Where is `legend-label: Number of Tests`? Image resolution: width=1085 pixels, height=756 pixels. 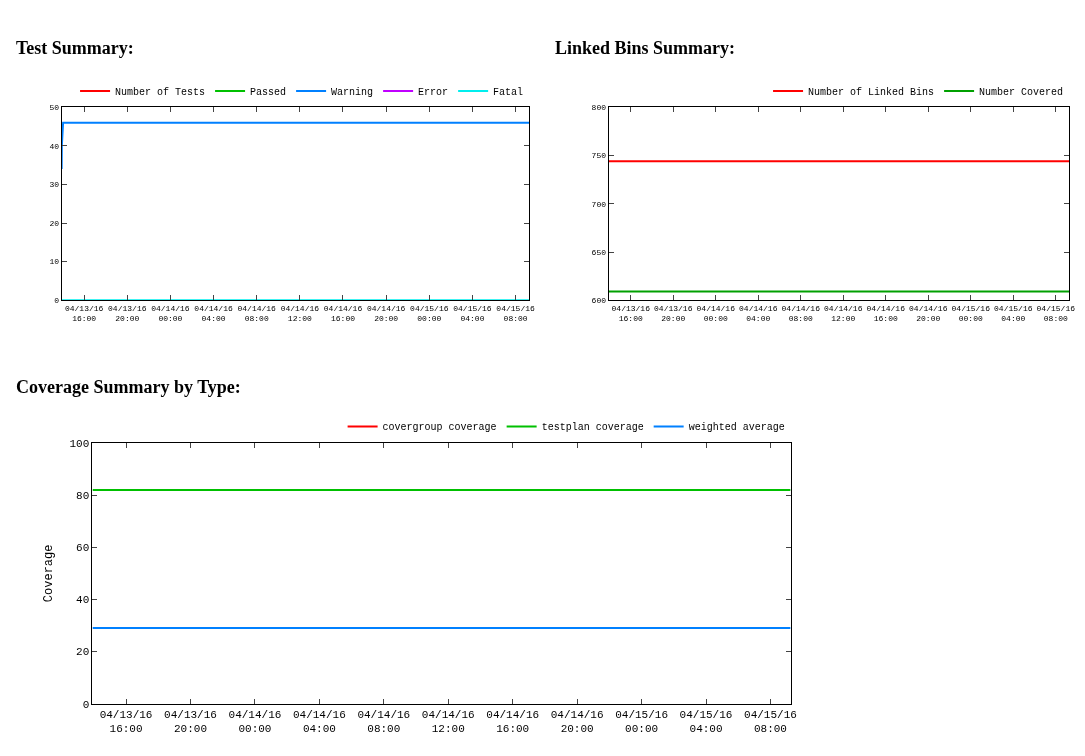 legend-label: Number of Tests is located at coordinates (160, 92).